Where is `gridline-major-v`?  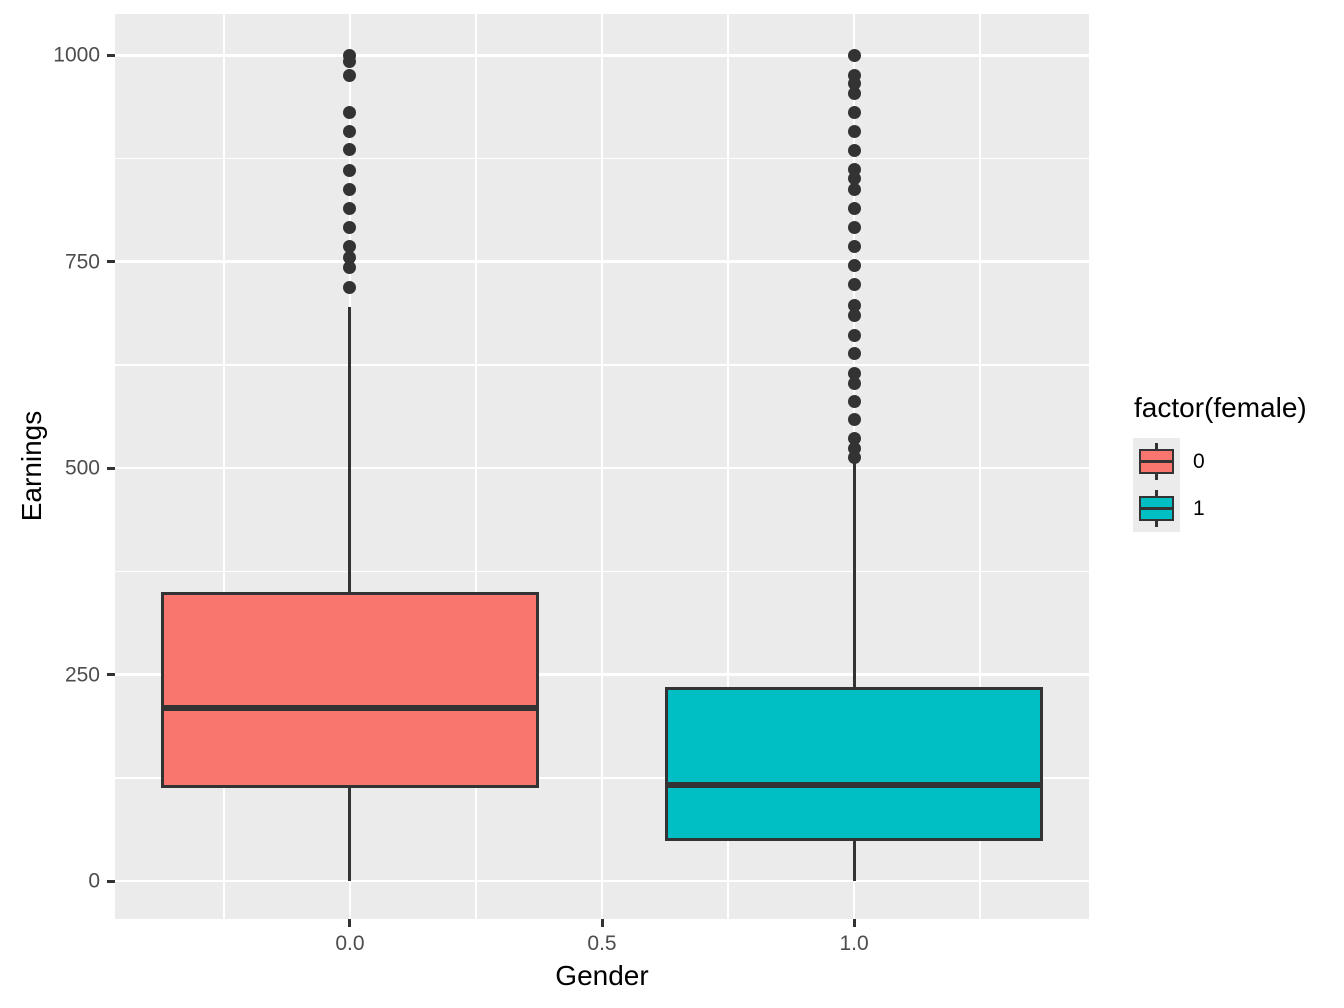
gridline-major-v is located at coordinates (602, 466).